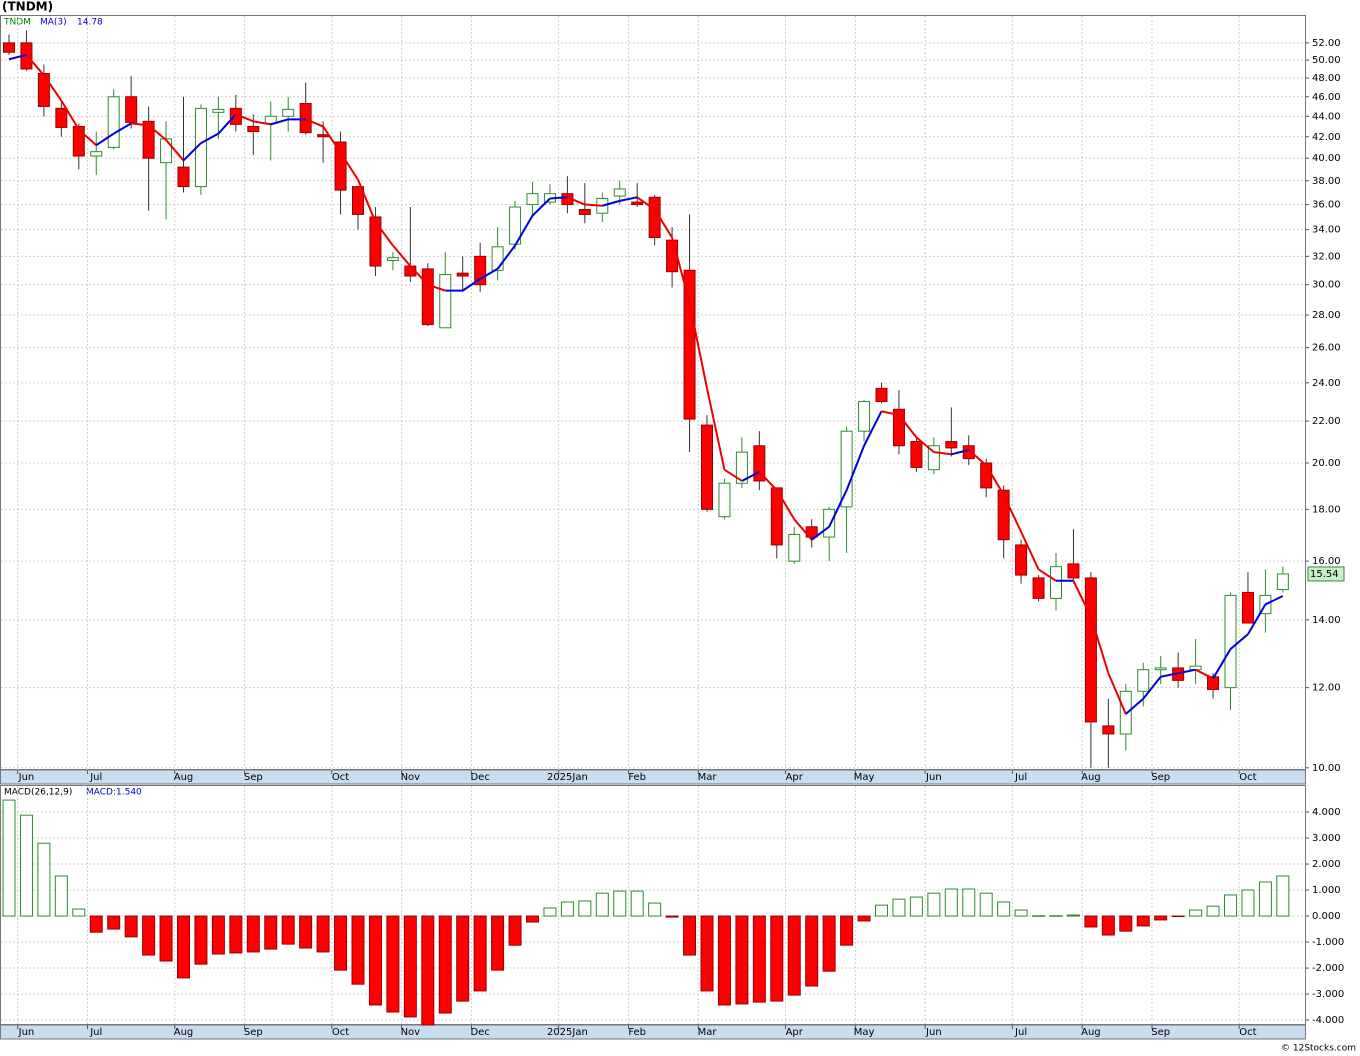  Describe the element at coordinates (1326, 574) in the screenshot. I see `last-price-box` at that location.